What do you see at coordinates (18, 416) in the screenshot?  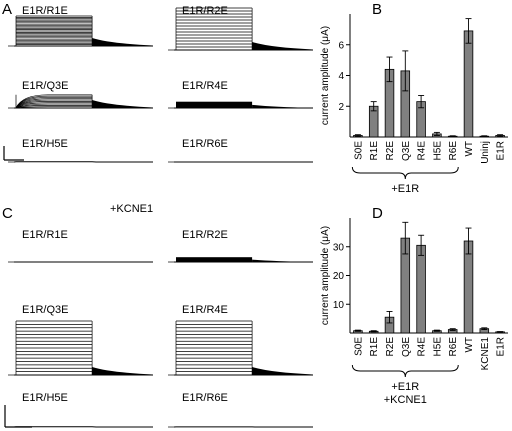 I see `scale-bar-c` at bounding box center [18, 416].